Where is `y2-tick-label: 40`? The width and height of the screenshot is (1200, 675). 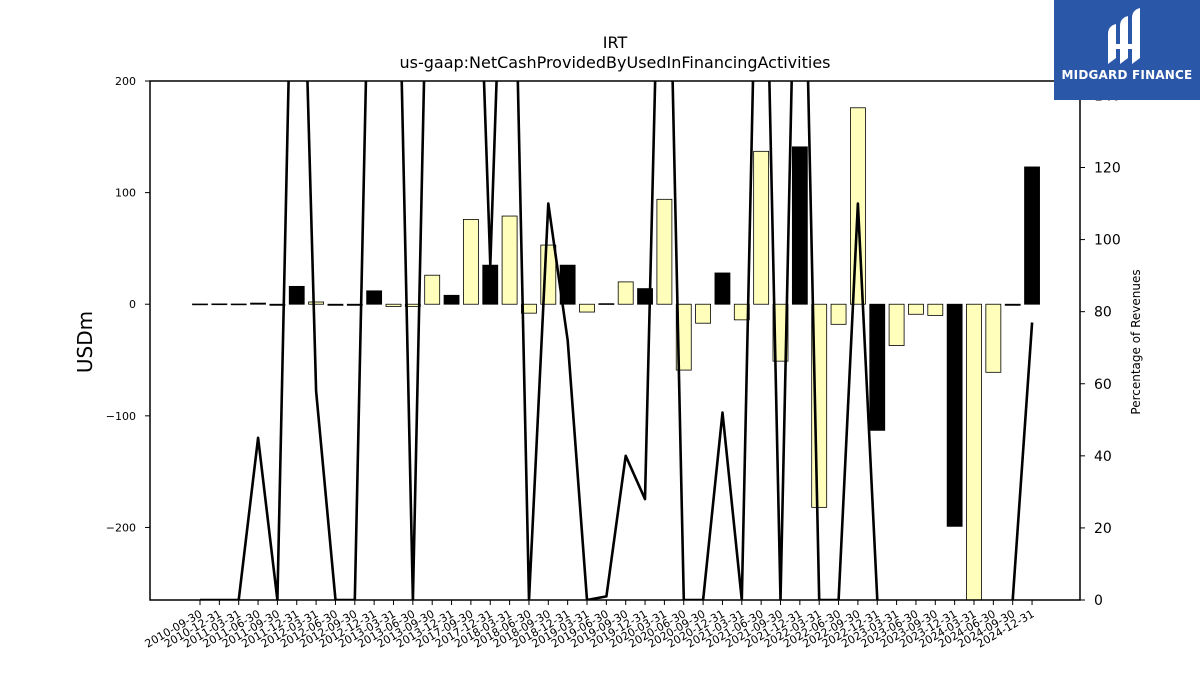
y2-tick-label: 40 is located at coordinates (1103, 457).